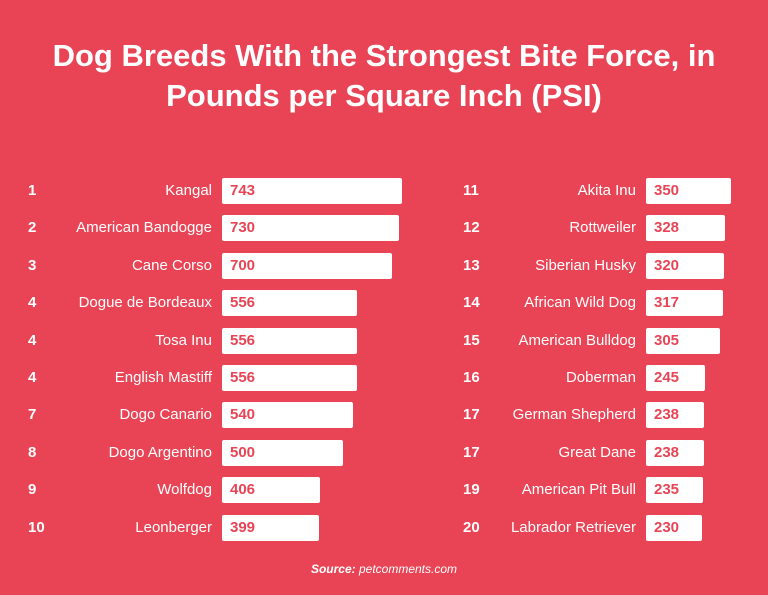  I want to click on bar-row: 20 Labrador Retriever 230, so click(384, 527).